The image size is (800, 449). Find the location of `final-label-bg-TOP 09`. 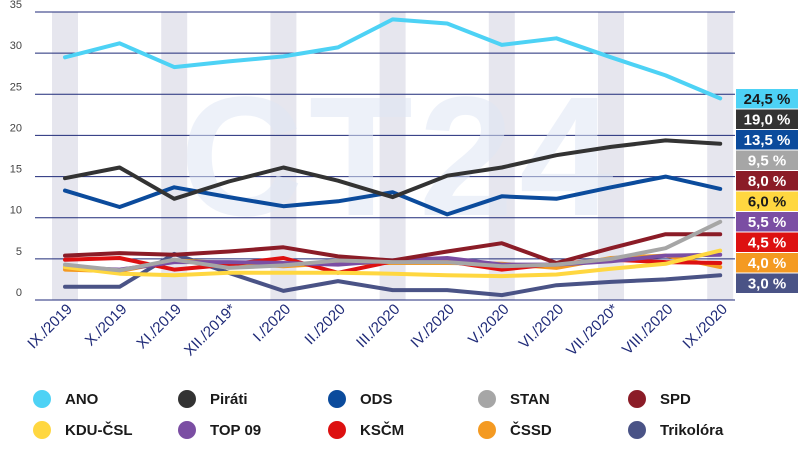

final-label-bg-TOP 09 is located at coordinates (767, 222).